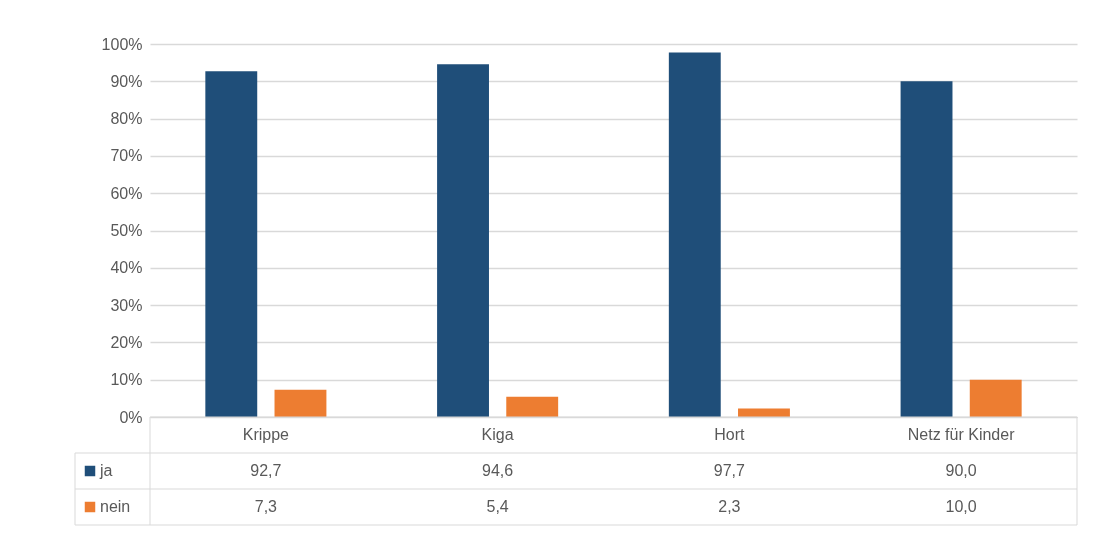 The image size is (1110, 534). Describe the element at coordinates (729, 506) in the screenshot. I see `data-label: 2,3` at that location.